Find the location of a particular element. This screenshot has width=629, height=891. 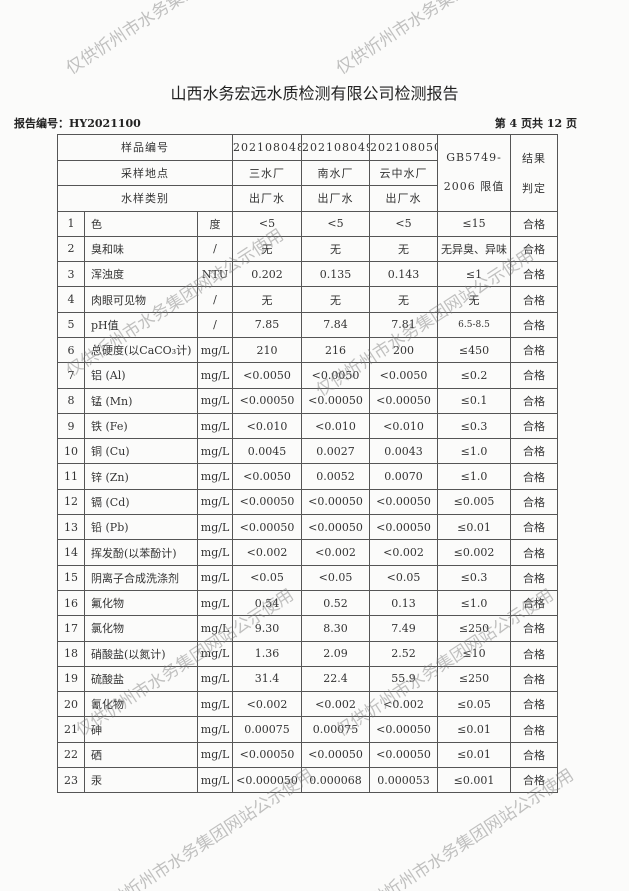

unit: 度 is located at coordinates (215, 223).